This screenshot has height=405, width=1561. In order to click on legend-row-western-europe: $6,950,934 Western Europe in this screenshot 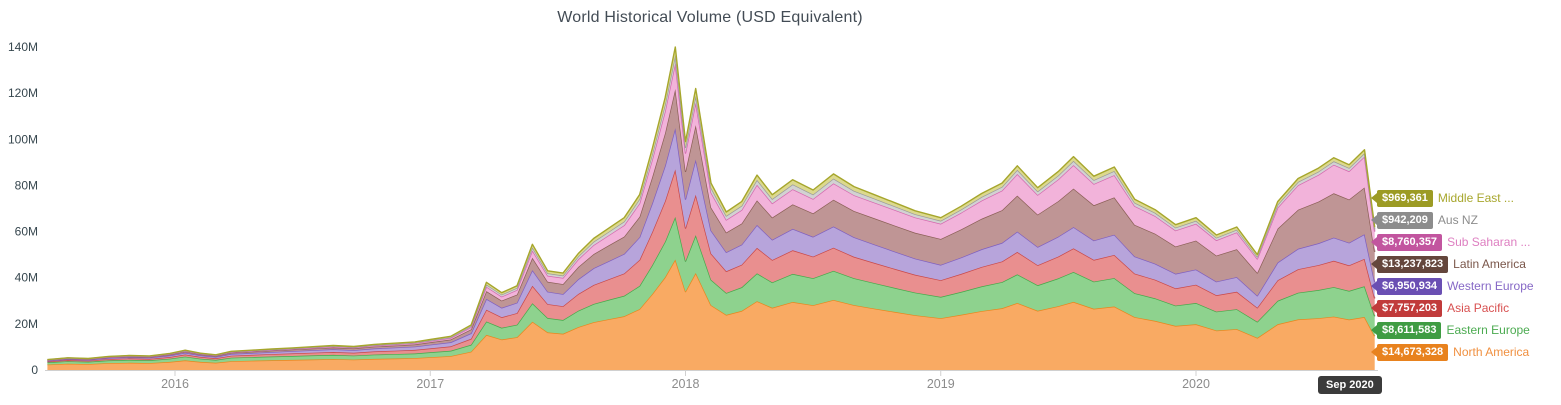, I will do `click(1452, 286)`.